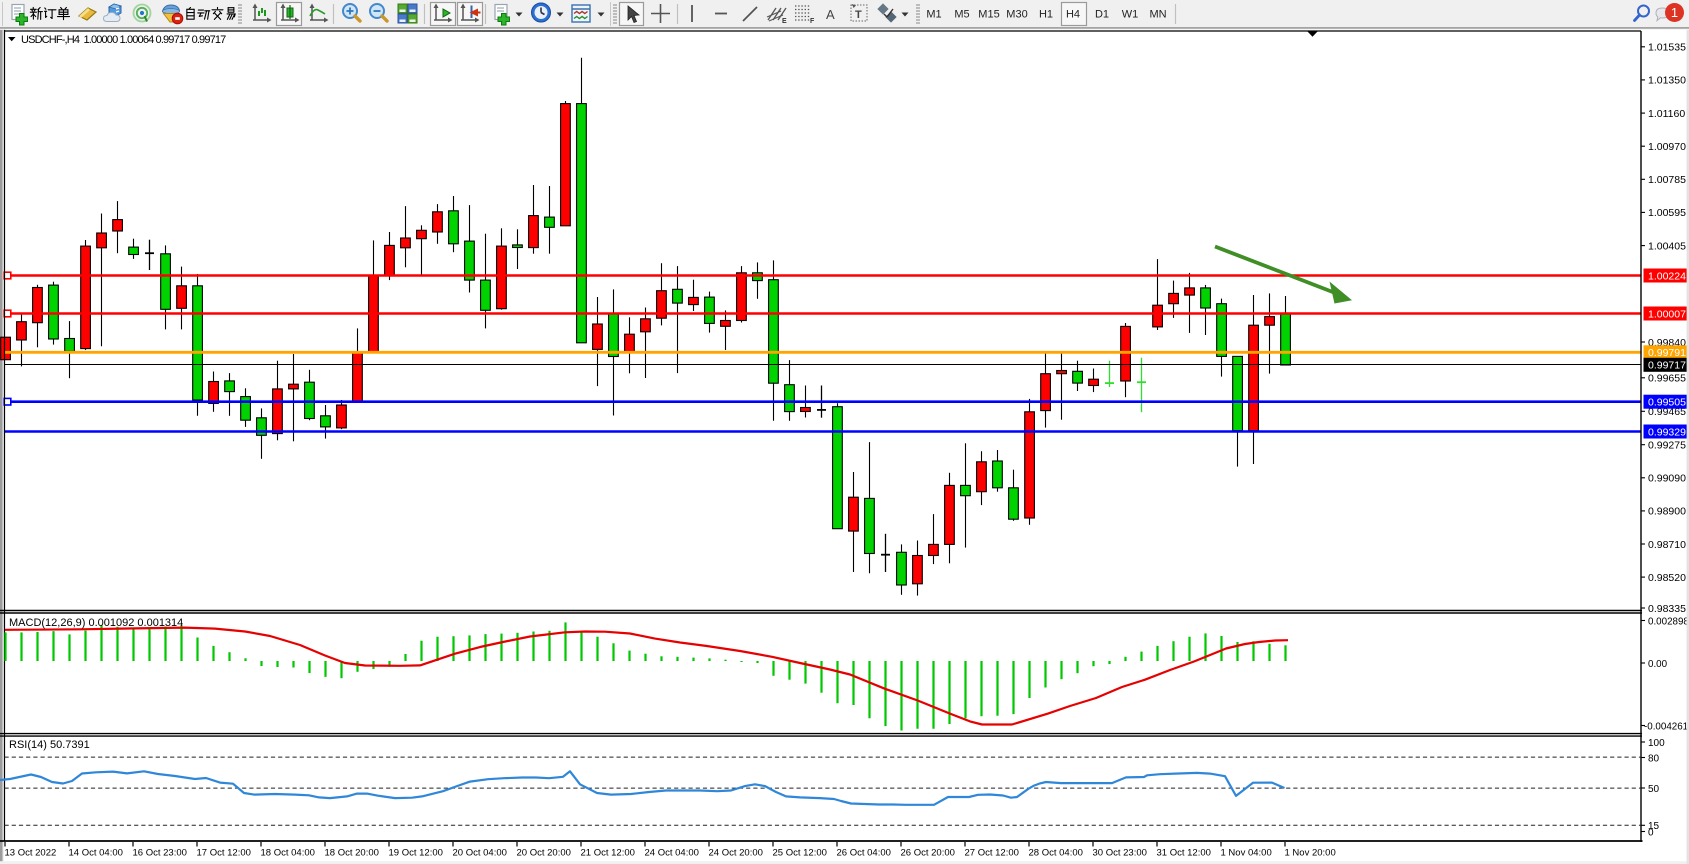  Describe the element at coordinates (1667, 512) in the screenshot. I see `svg-text: 0.98900` at that location.